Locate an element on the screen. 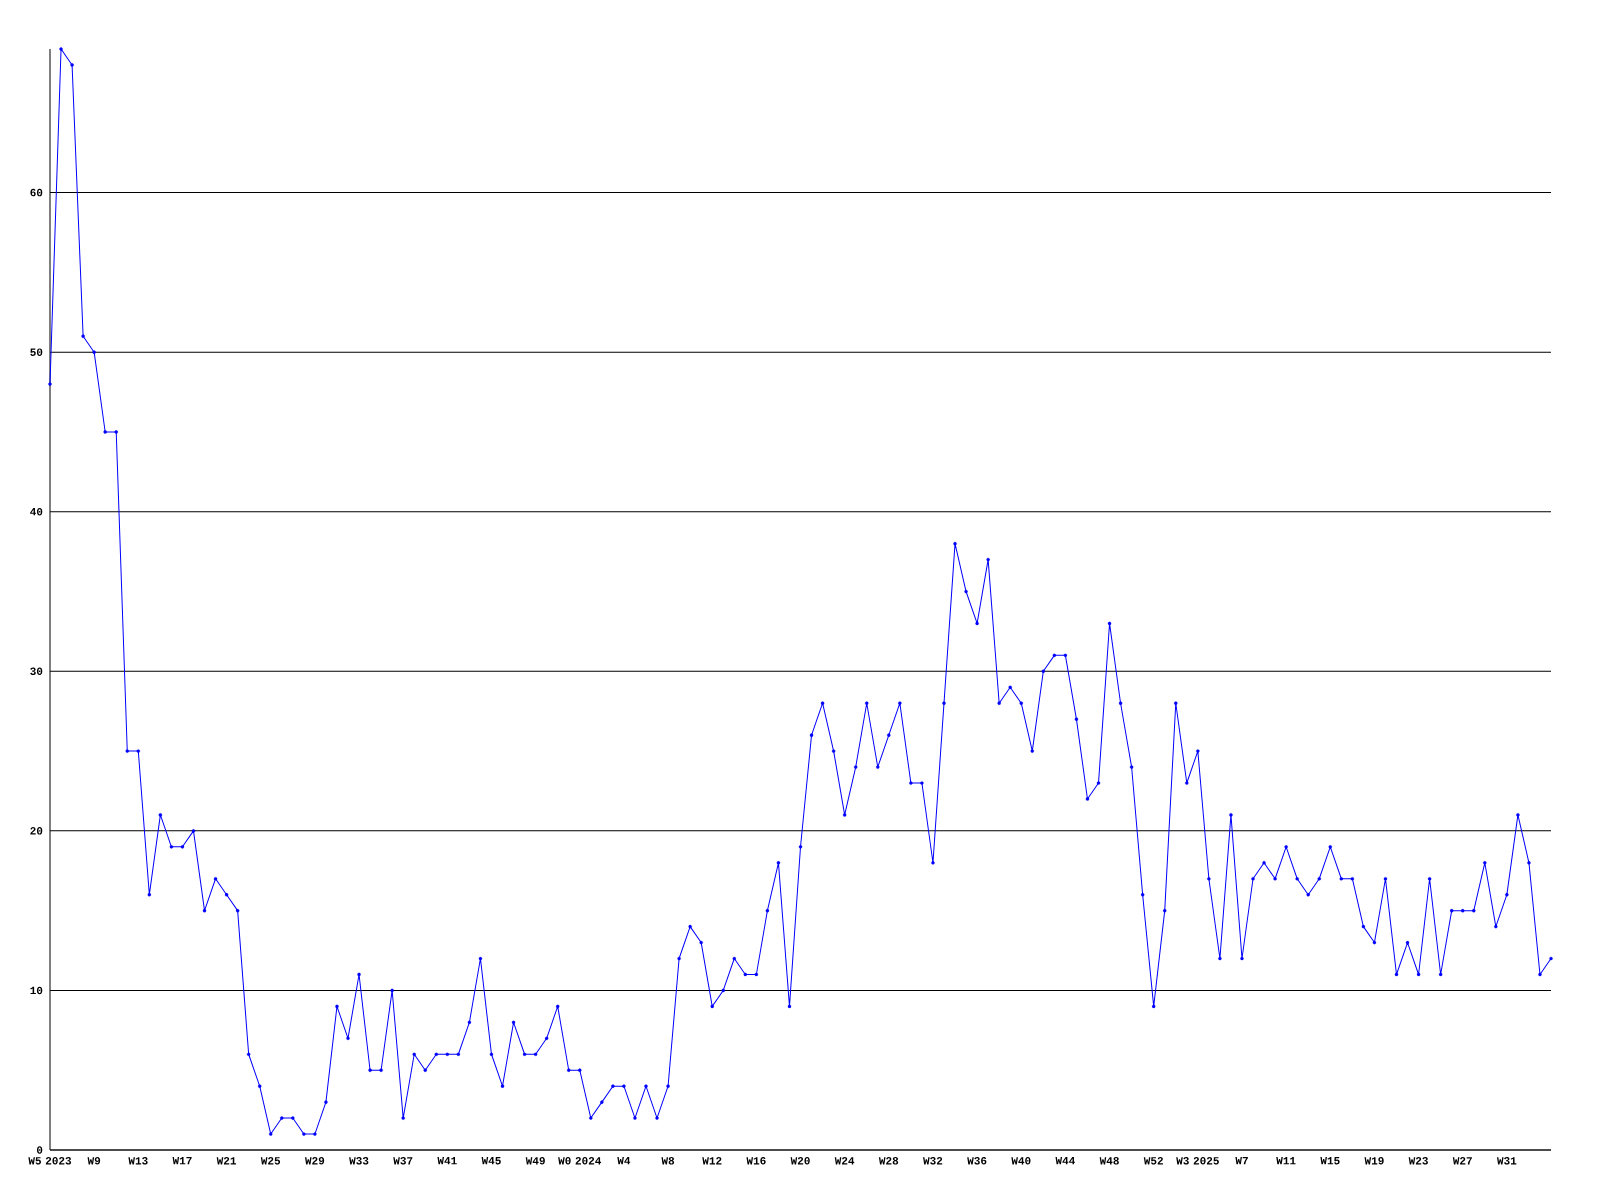 The width and height of the screenshot is (1600, 1200). x-tick-label: W8 is located at coordinates (668, 1161).